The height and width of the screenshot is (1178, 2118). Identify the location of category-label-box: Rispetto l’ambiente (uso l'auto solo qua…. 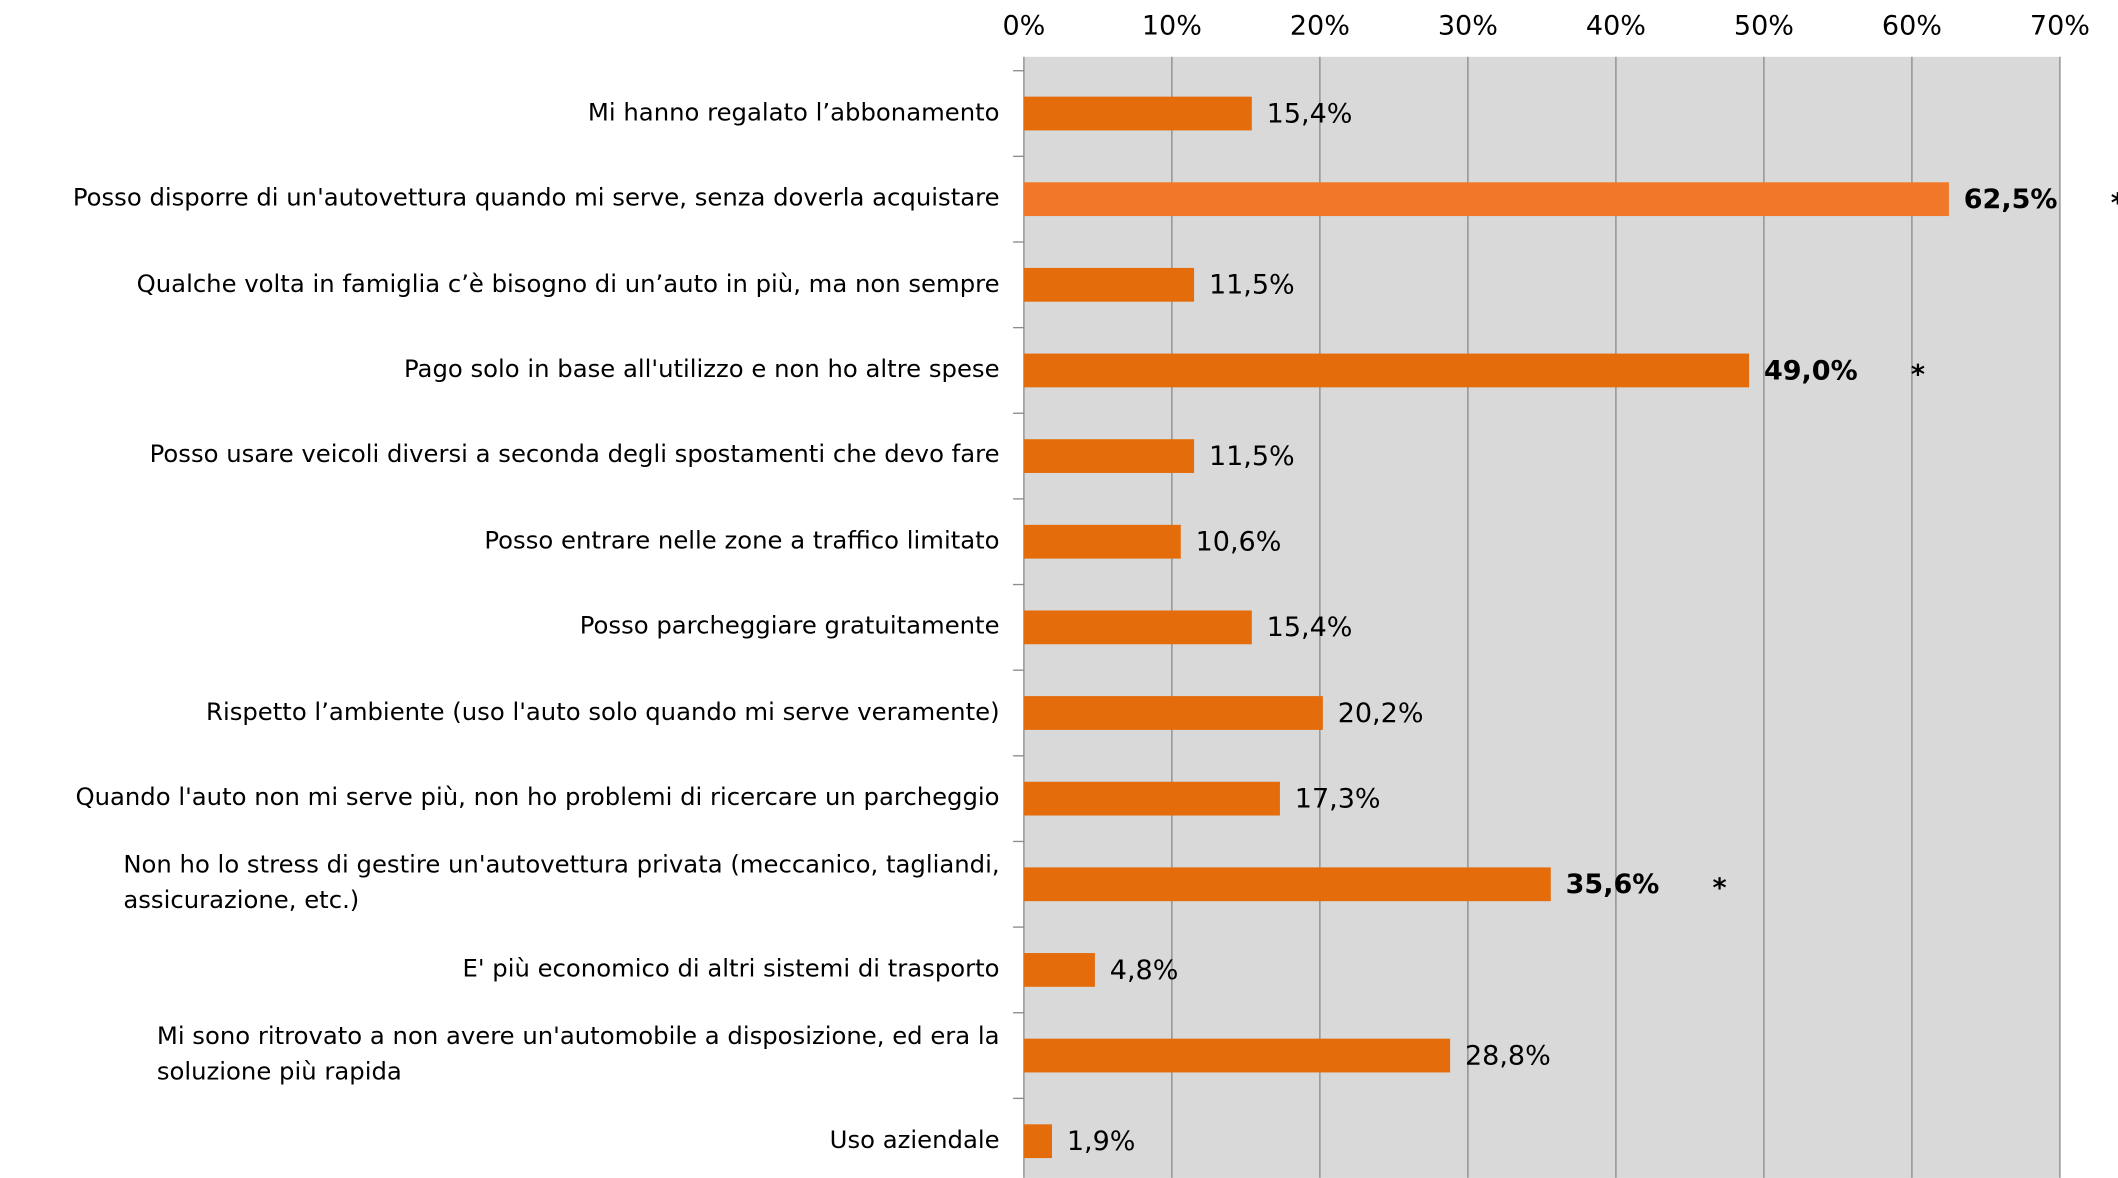
(500, 712).